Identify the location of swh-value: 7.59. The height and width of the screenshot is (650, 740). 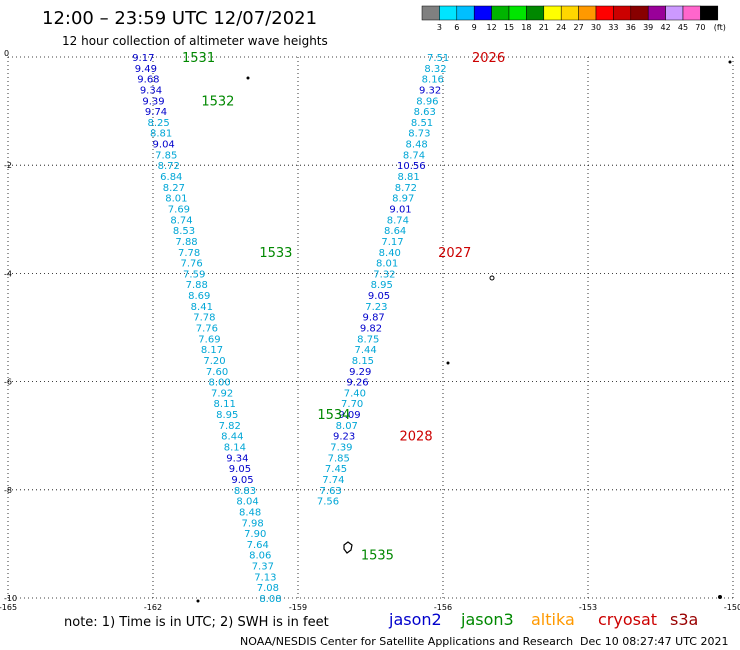
(194, 274).